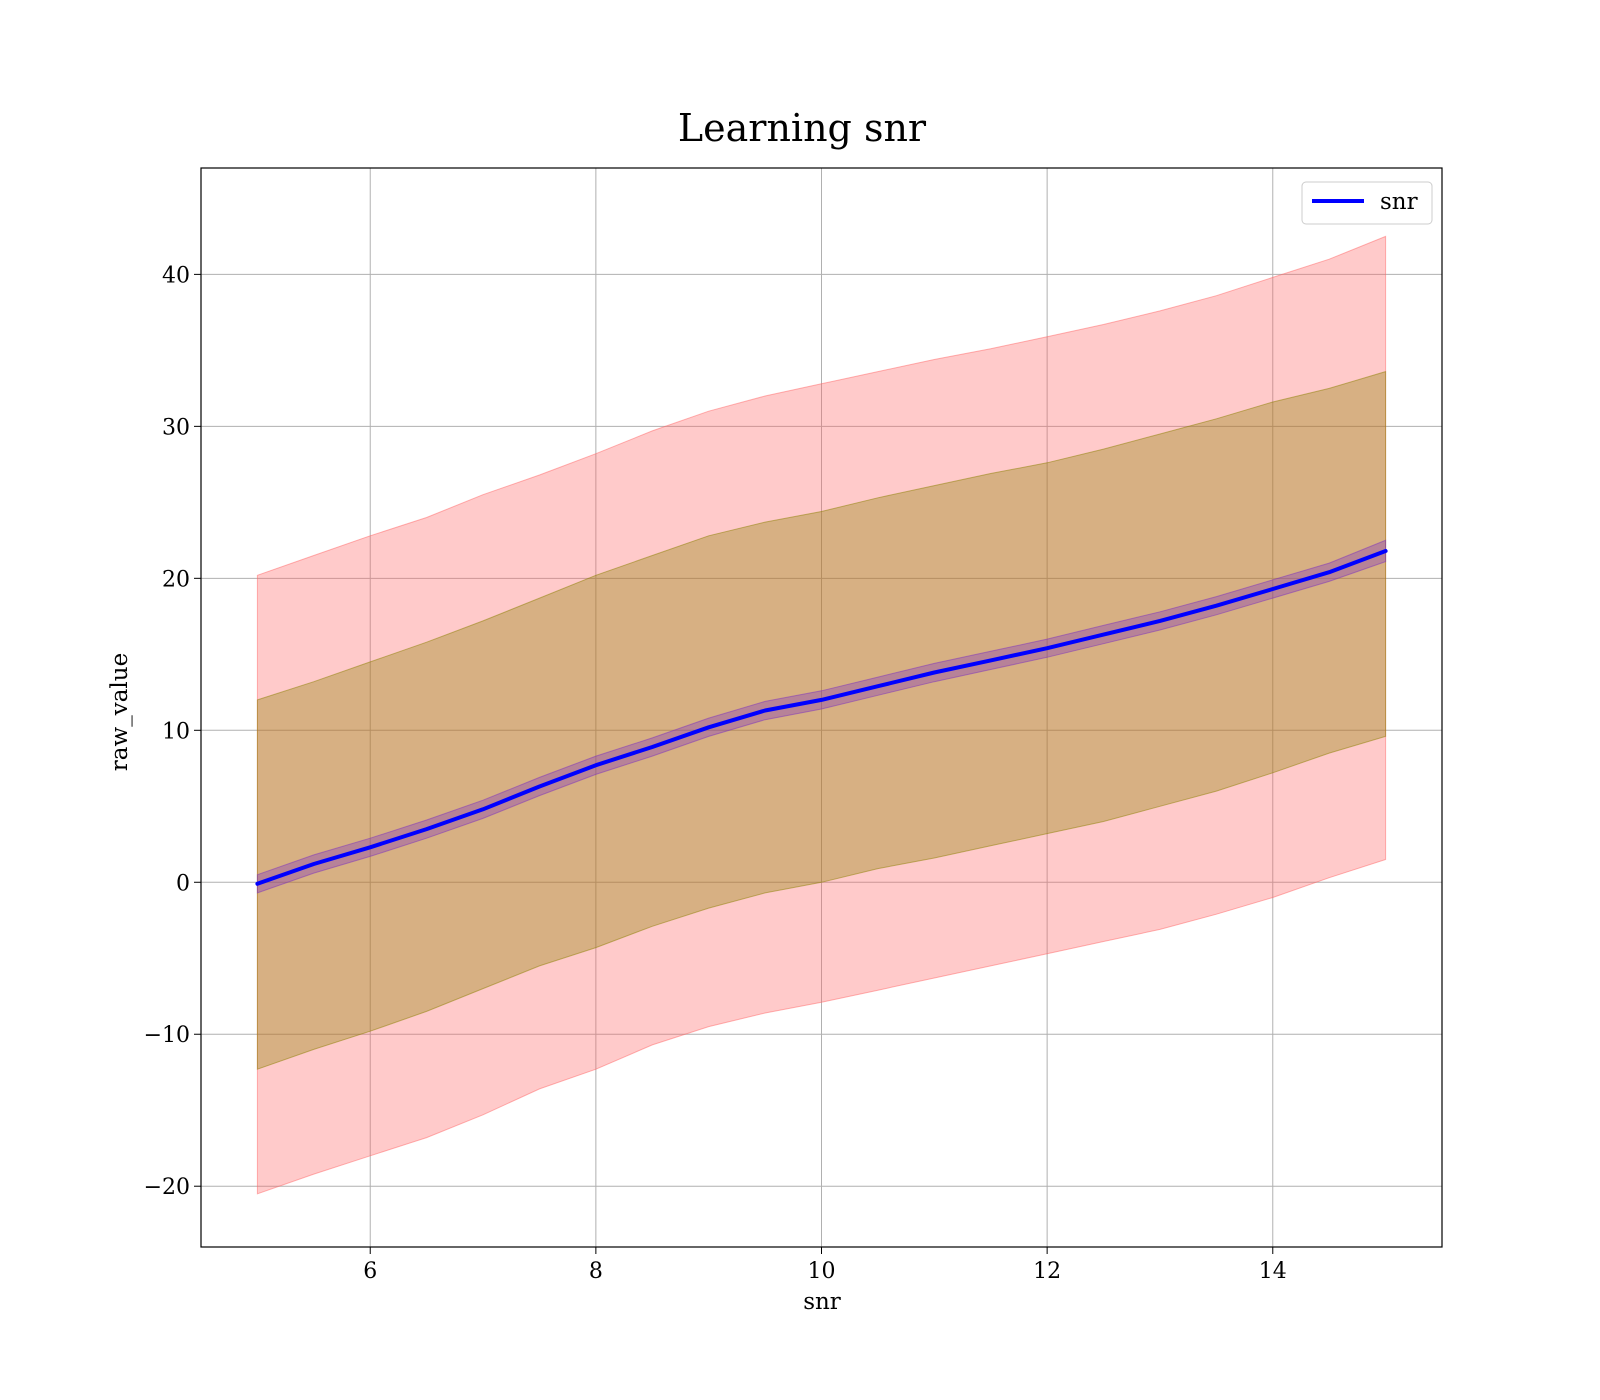  What do you see at coordinates (167, 1035) in the screenshot?
I see `y-tick-label: −10` at bounding box center [167, 1035].